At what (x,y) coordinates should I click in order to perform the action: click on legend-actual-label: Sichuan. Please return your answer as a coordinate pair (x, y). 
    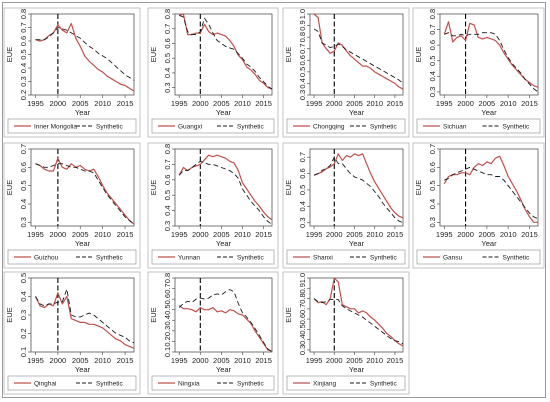
    Looking at the image, I should click on (455, 127).